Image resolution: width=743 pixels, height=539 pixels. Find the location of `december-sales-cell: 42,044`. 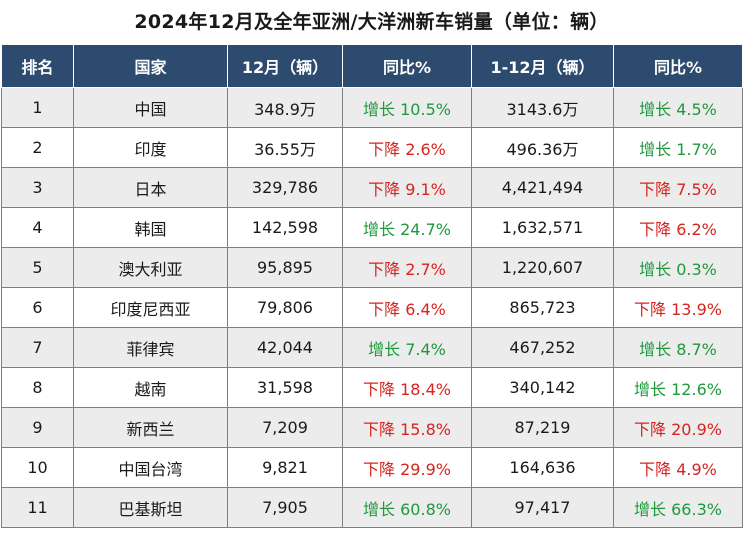

december-sales-cell: 42,044 is located at coordinates (285, 347).